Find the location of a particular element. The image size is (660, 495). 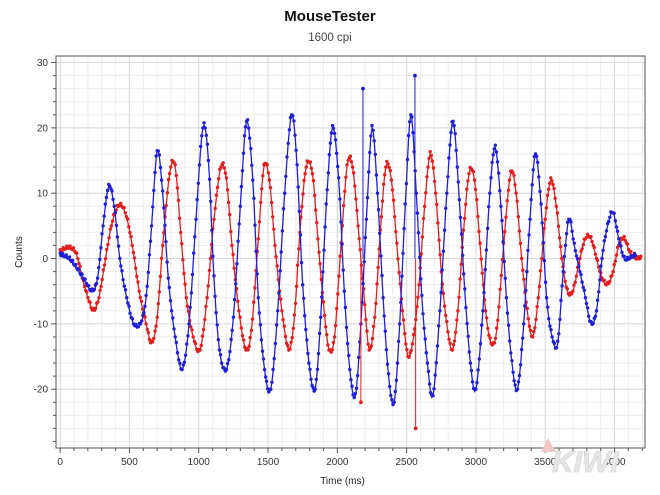

x-tick-label: 4000 is located at coordinates (614, 462).